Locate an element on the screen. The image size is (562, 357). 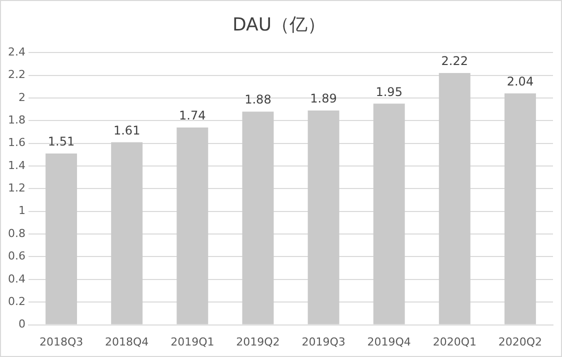
chart-title: DAU（亿） is located at coordinates (279, 25).